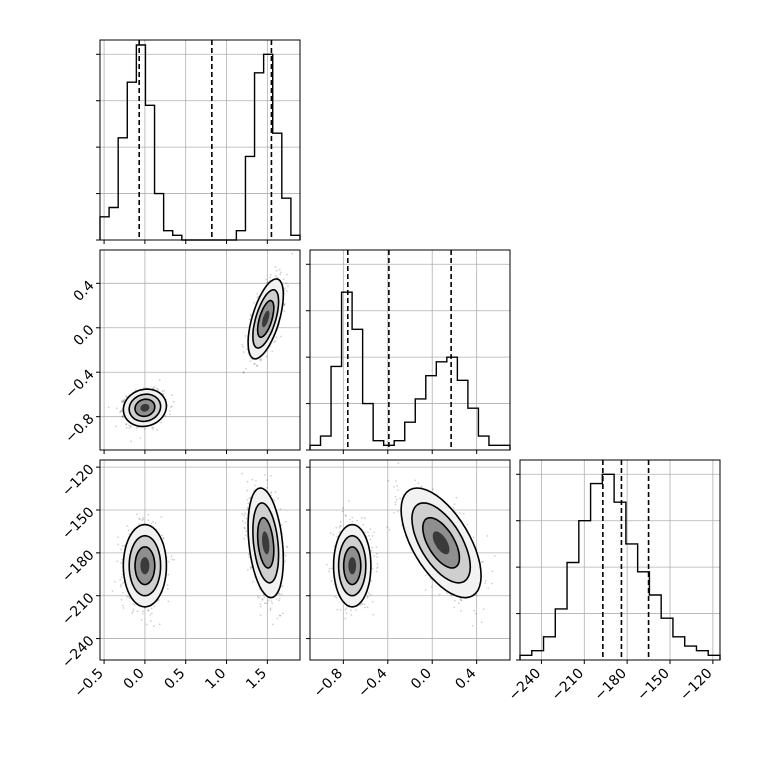 The width and height of the screenshot is (760, 765). Describe the element at coordinates (78, 480) in the screenshot. I see `y-tick-label: −120` at that location.